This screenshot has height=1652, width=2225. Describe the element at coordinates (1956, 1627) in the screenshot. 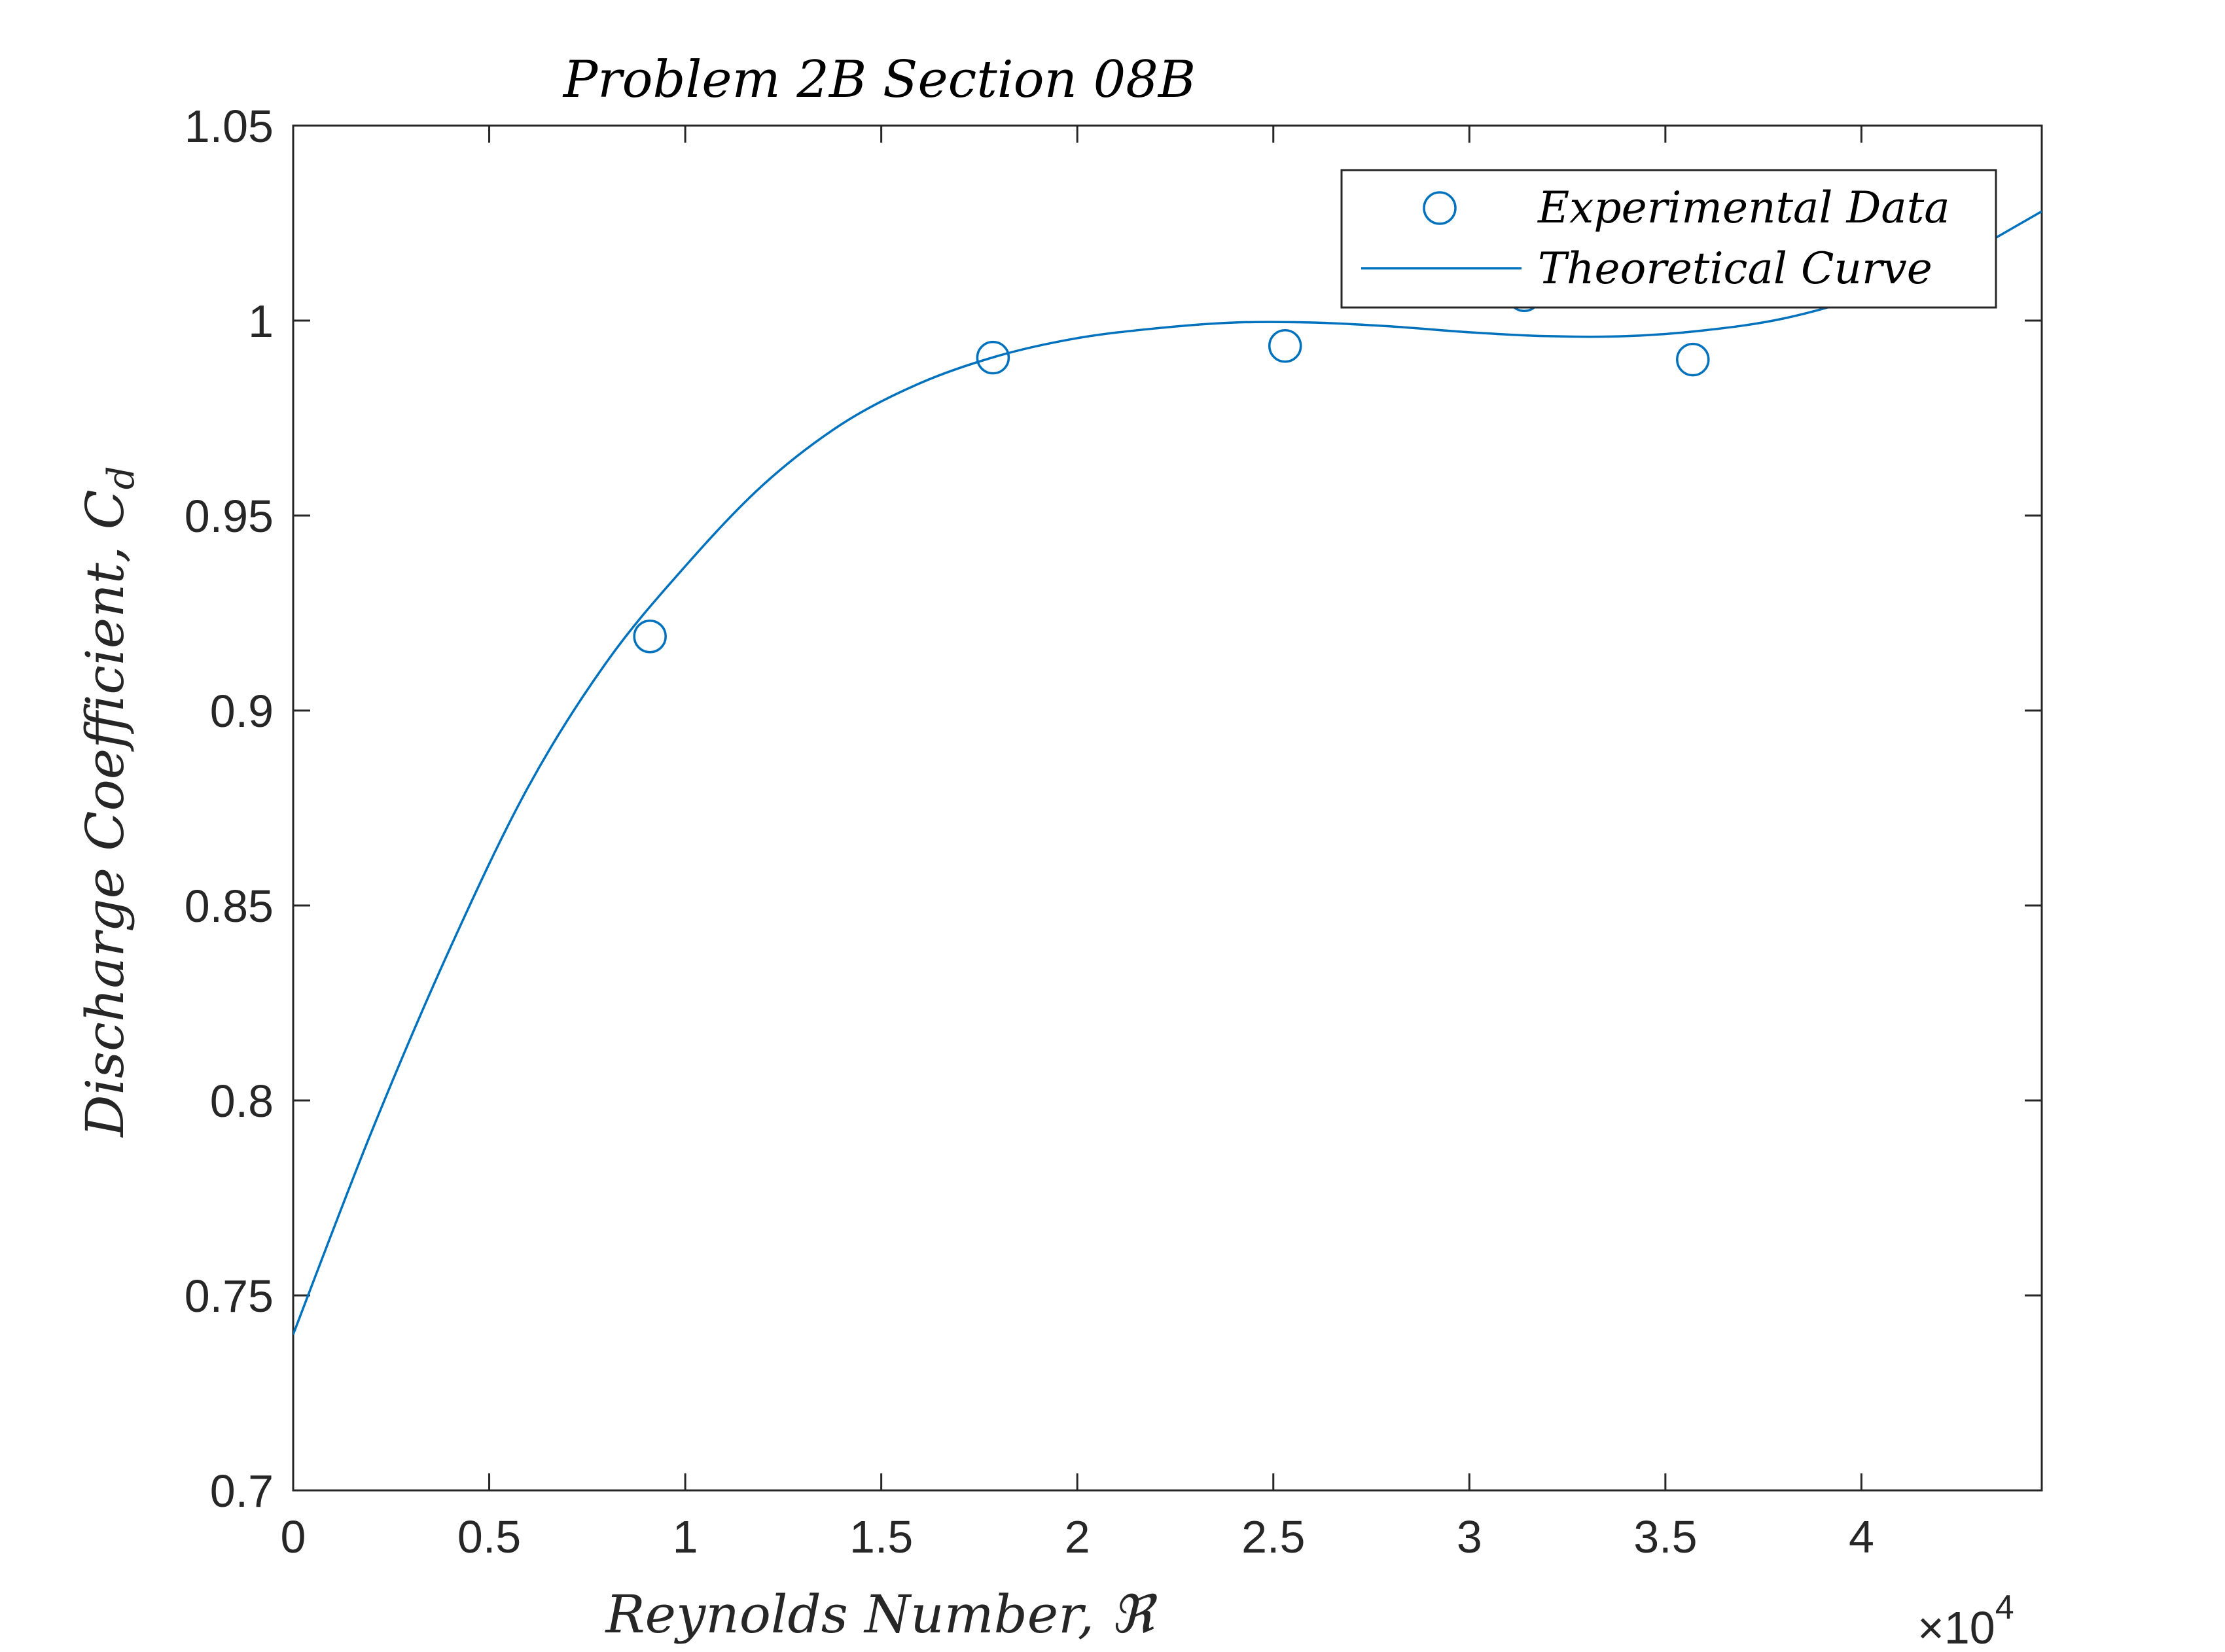

I see `x-axis-exponent-base: ×10` at that location.